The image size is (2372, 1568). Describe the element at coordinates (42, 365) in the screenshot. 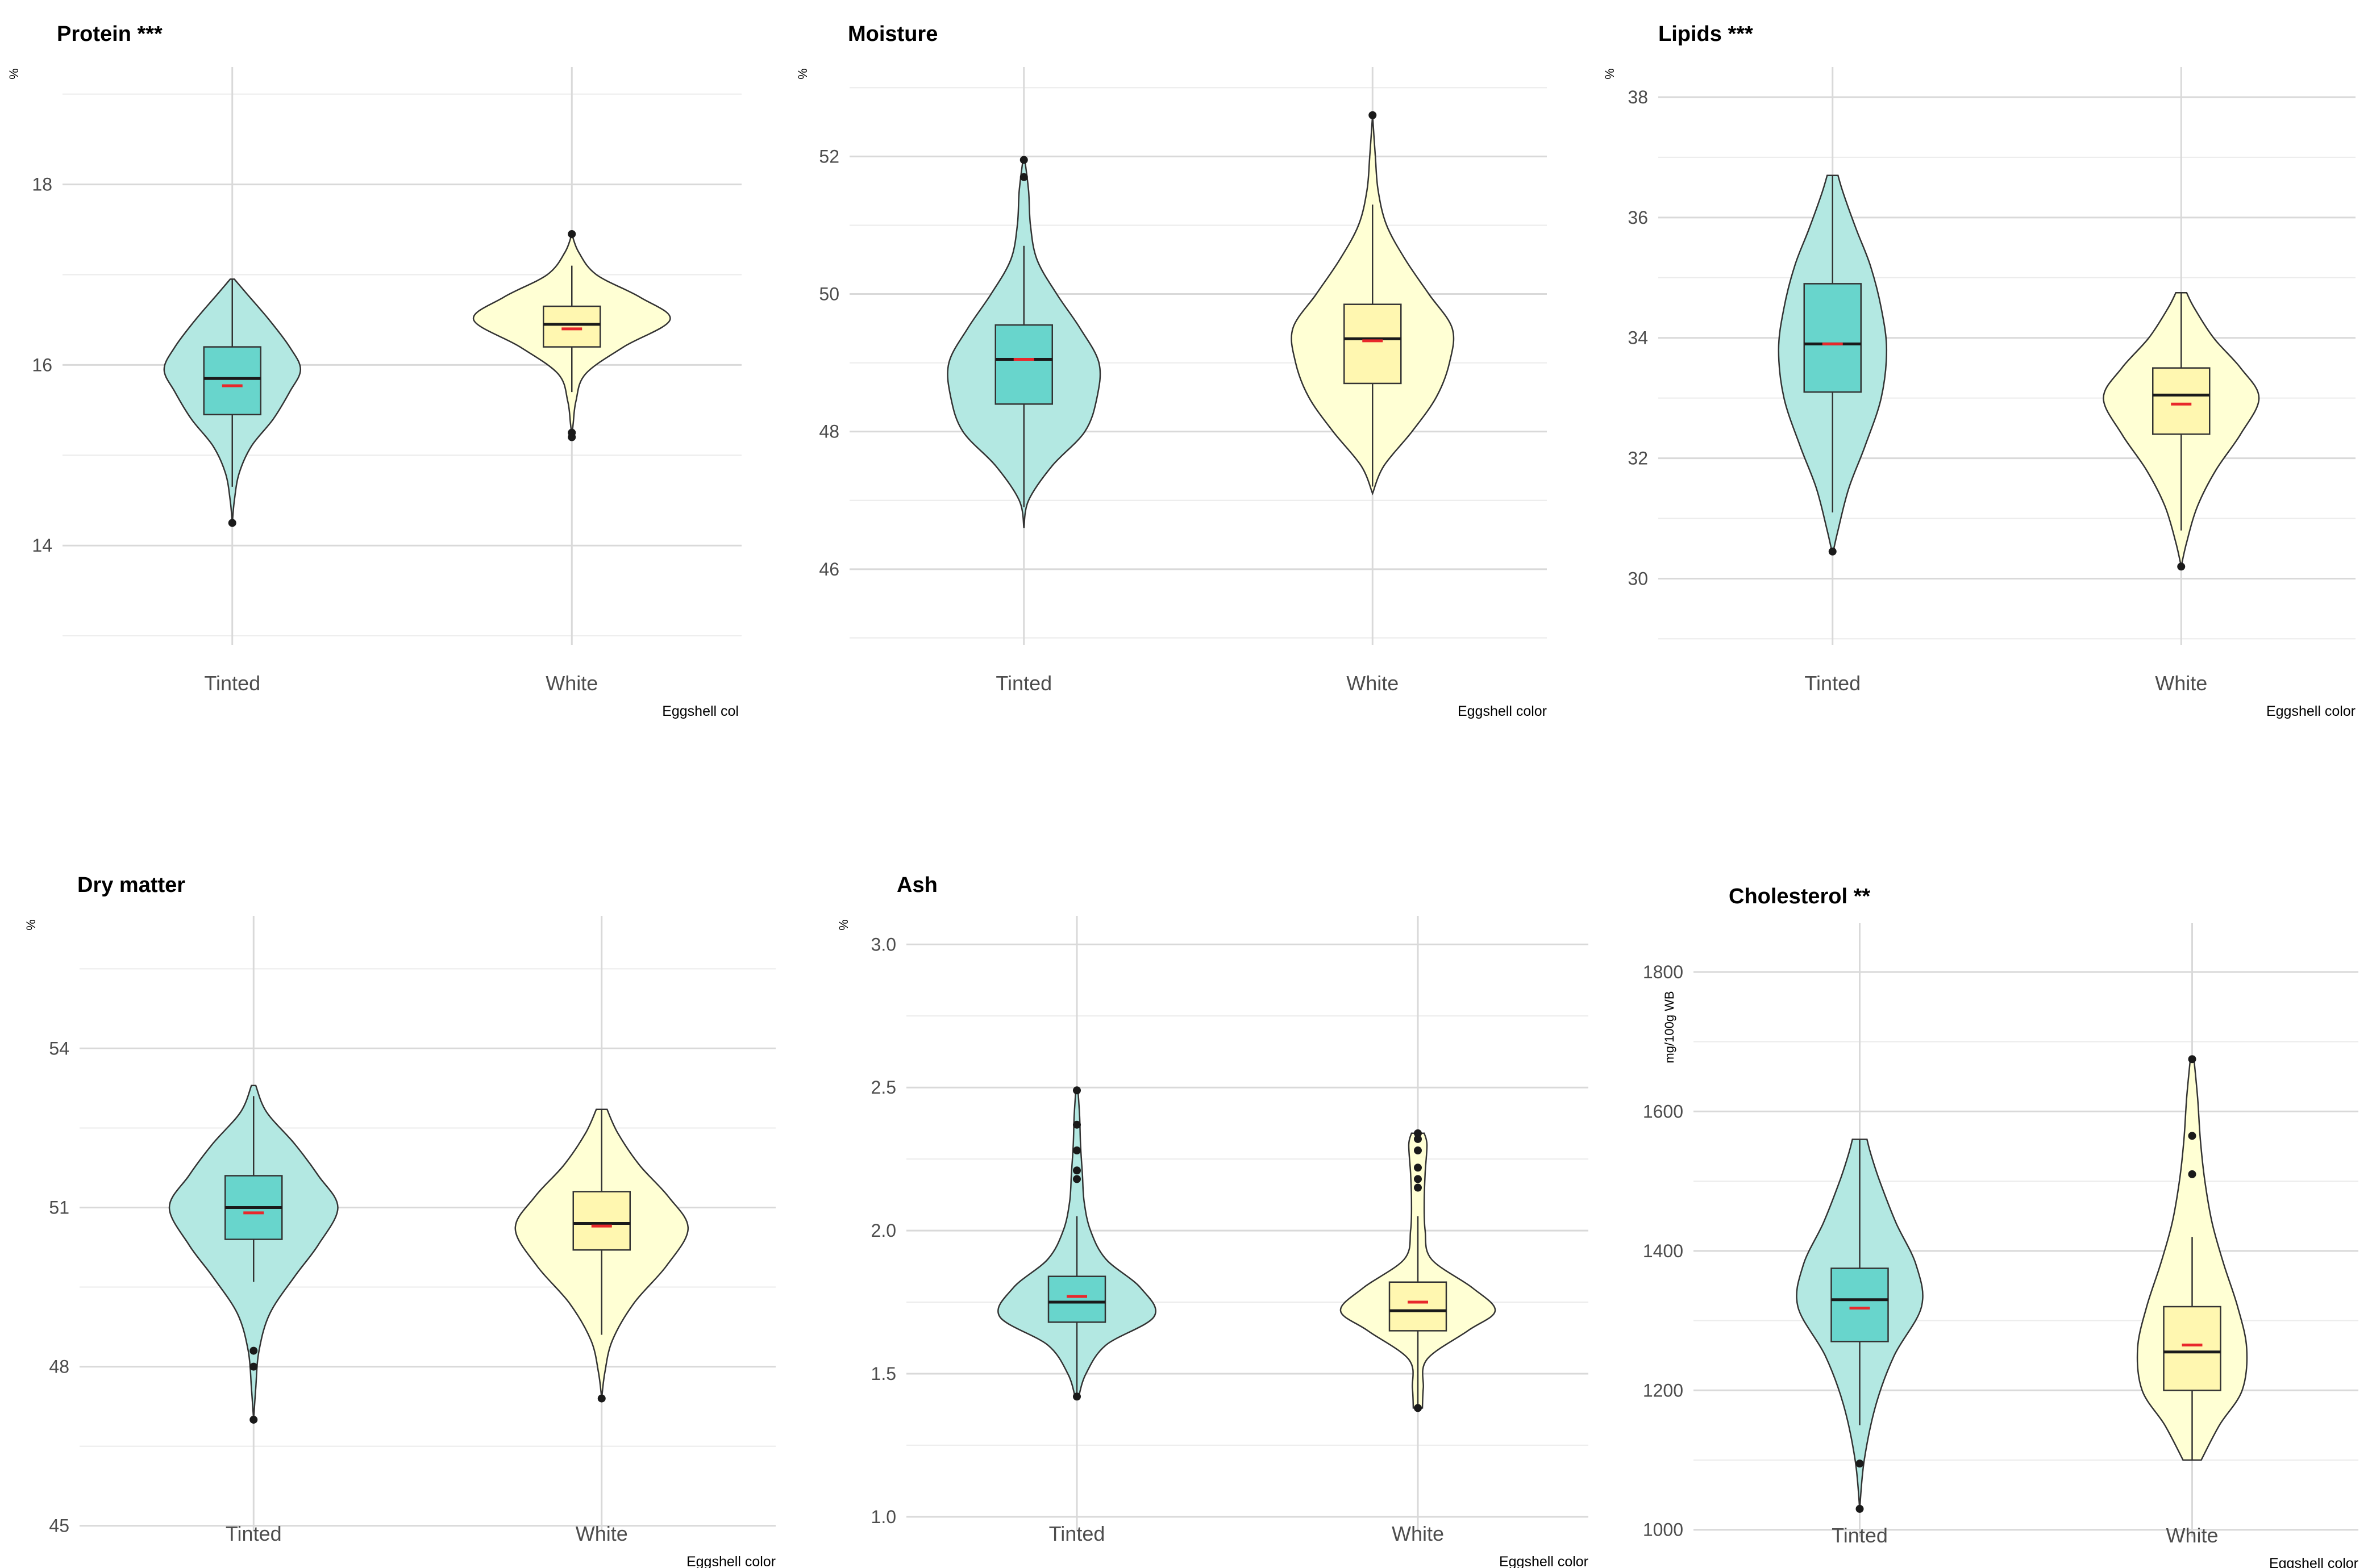

I see `y-tick-label: 16` at that location.